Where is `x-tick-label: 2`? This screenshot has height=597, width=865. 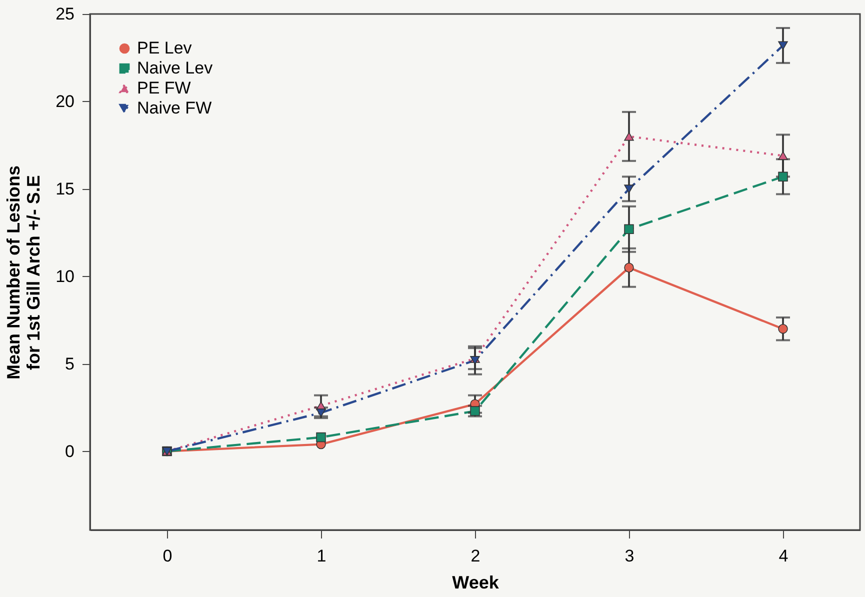 x-tick-label: 2 is located at coordinates (475, 556).